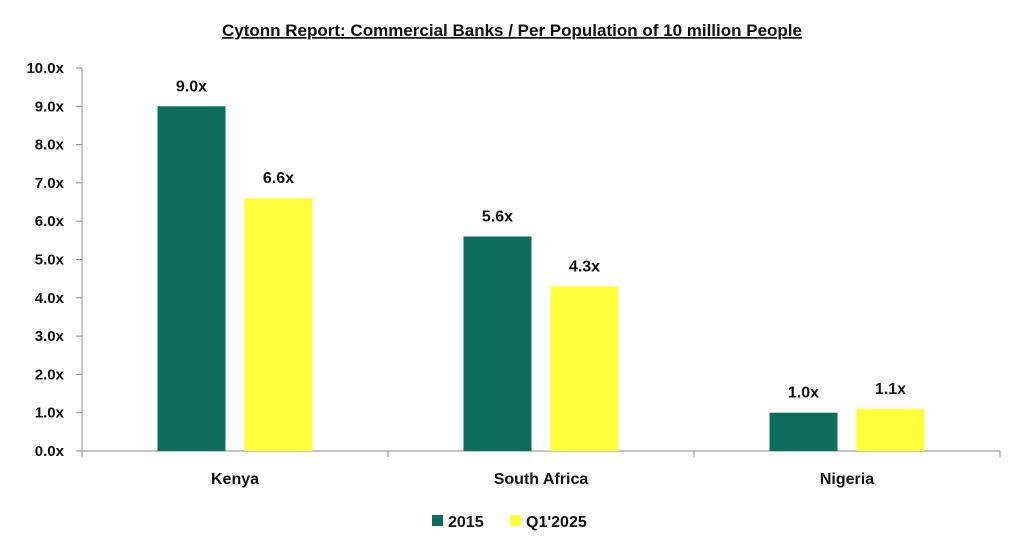 The width and height of the screenshot is (1014, 546). Describe the element at coordinates (50, 145) in the screenshot. I see `y-tick-label: 8.0x` at that location.